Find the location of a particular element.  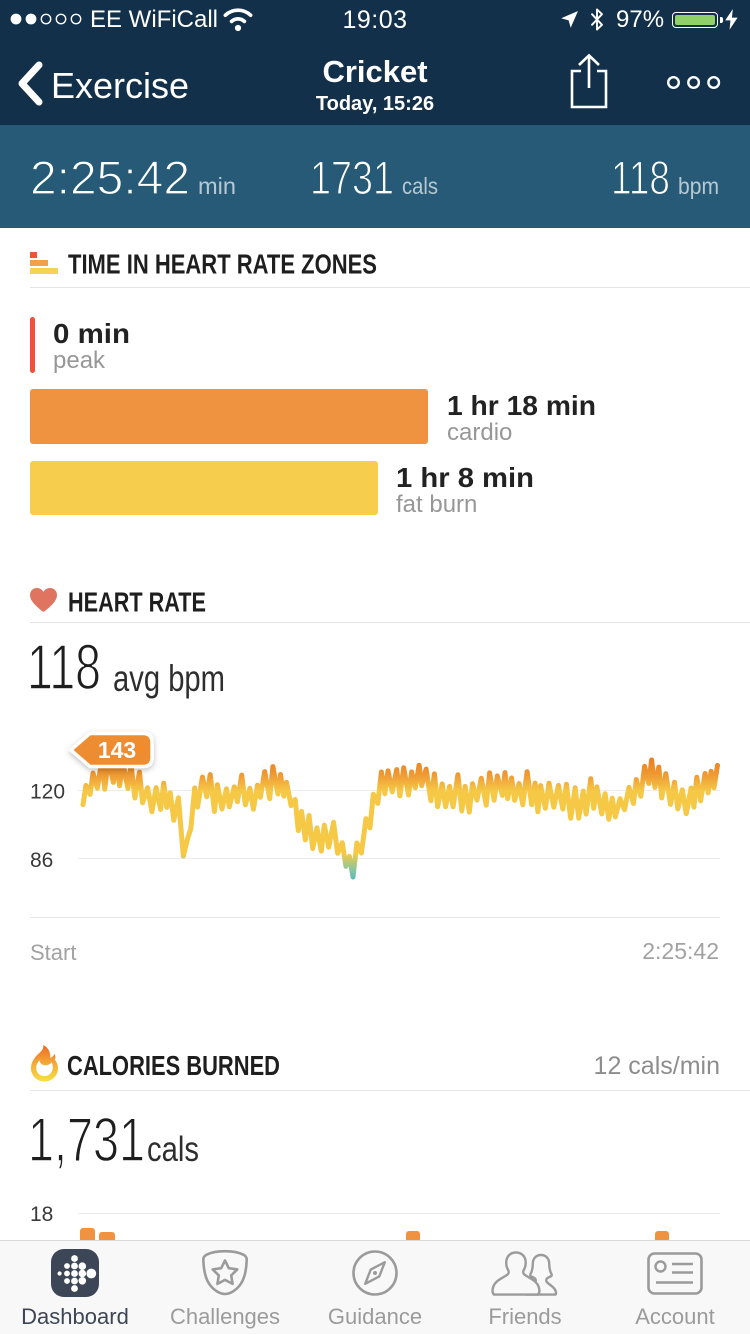

svg-text: 1 hr 8 min is located at coordinates (465, 477).